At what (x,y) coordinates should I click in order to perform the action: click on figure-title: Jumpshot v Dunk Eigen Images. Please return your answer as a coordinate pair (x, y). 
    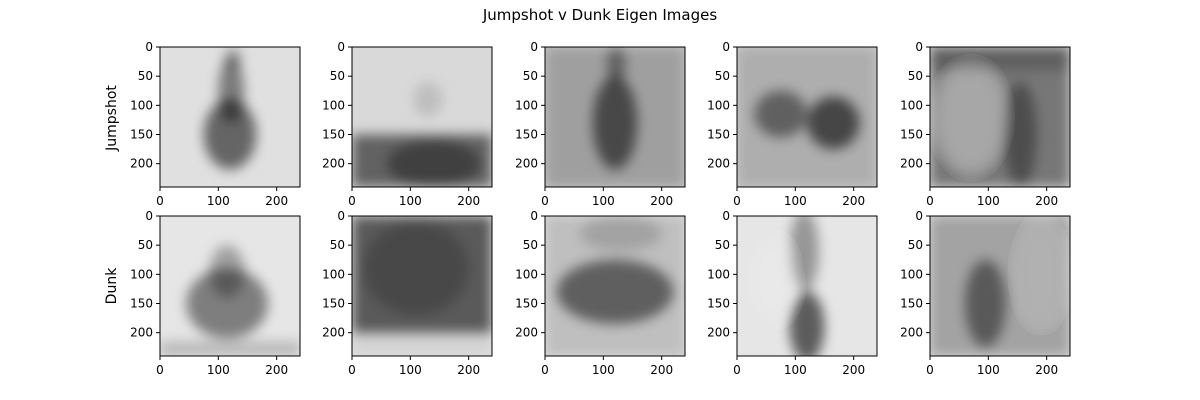
    Looking at the image, I should click on (600, 15).